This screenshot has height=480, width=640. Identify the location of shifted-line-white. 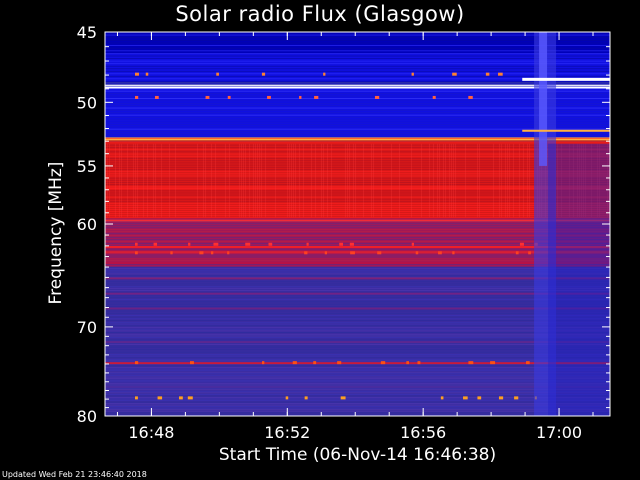
(566, 79).